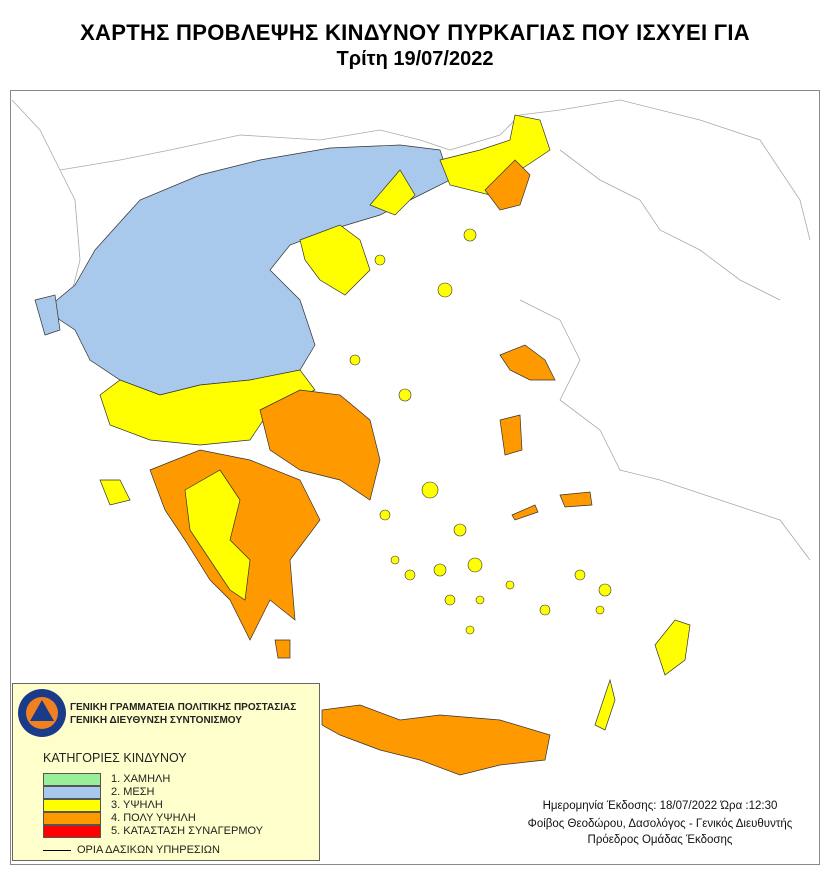  I want to click on legend-item-alert: 5. ΚΑΤΑΣΤΑΣΗ ΣΥΝΑΓΕΡΜΟΥ, so click(153, 831).